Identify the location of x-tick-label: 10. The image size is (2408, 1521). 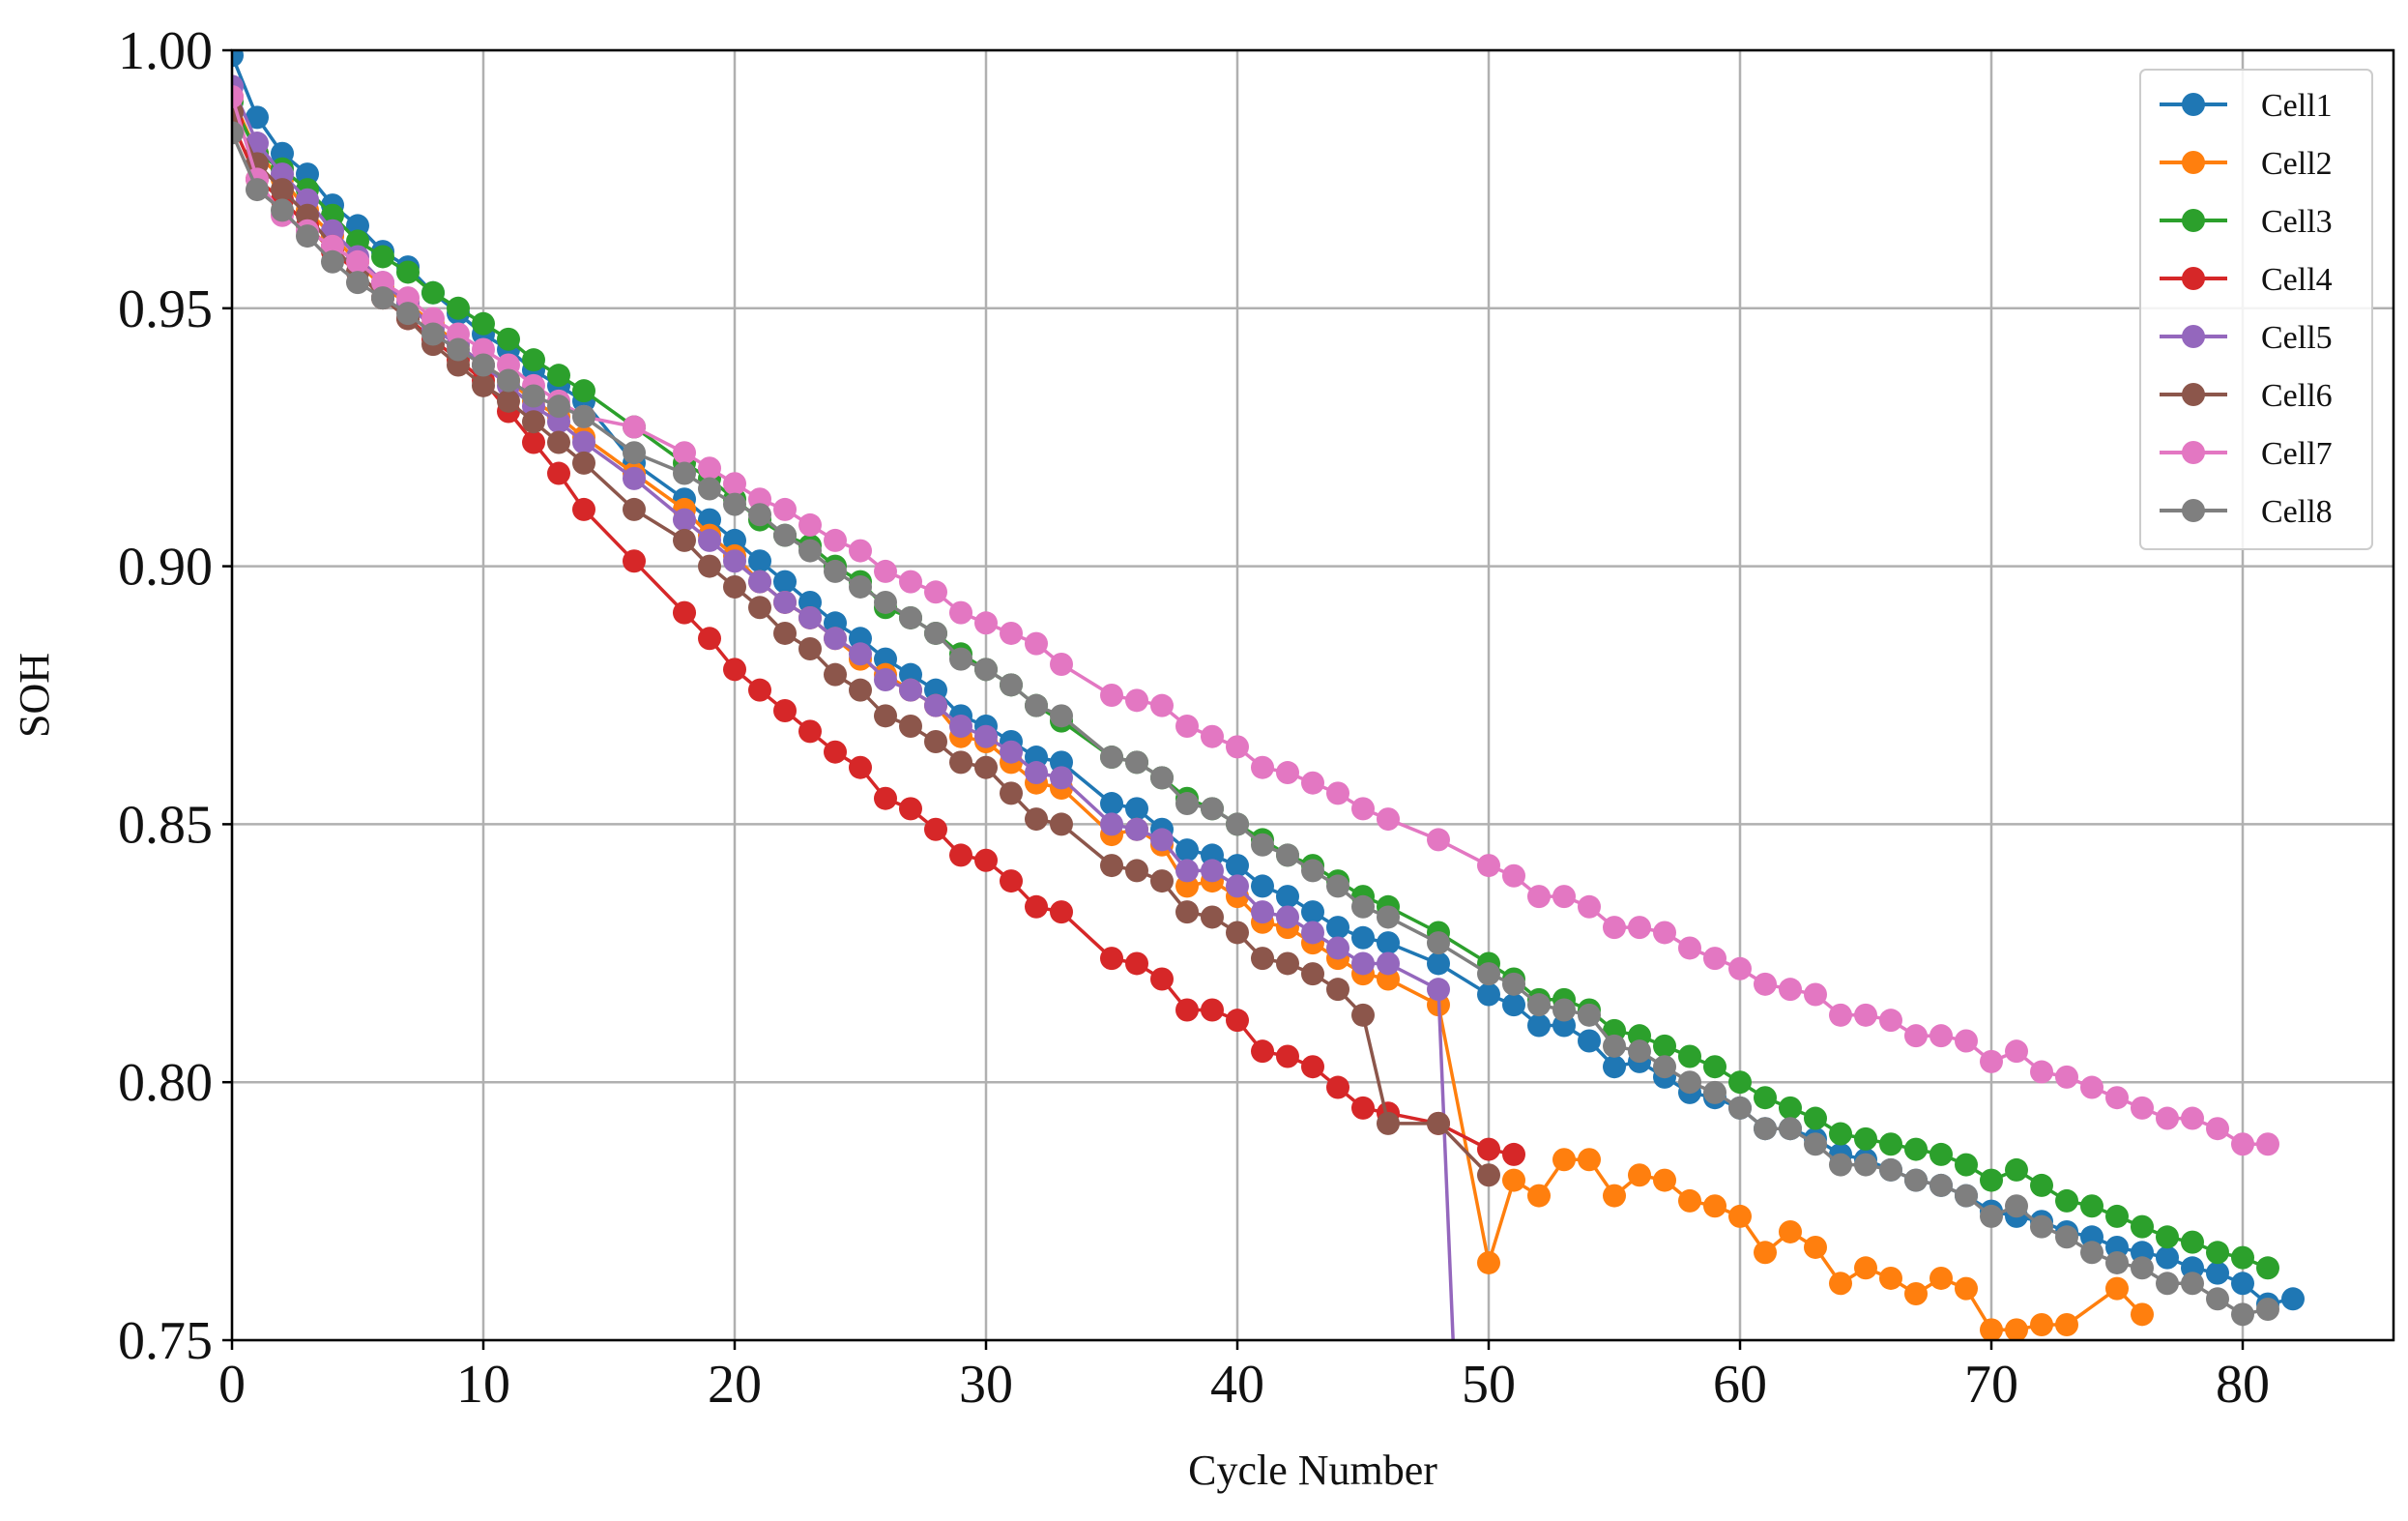
(483, 1385).